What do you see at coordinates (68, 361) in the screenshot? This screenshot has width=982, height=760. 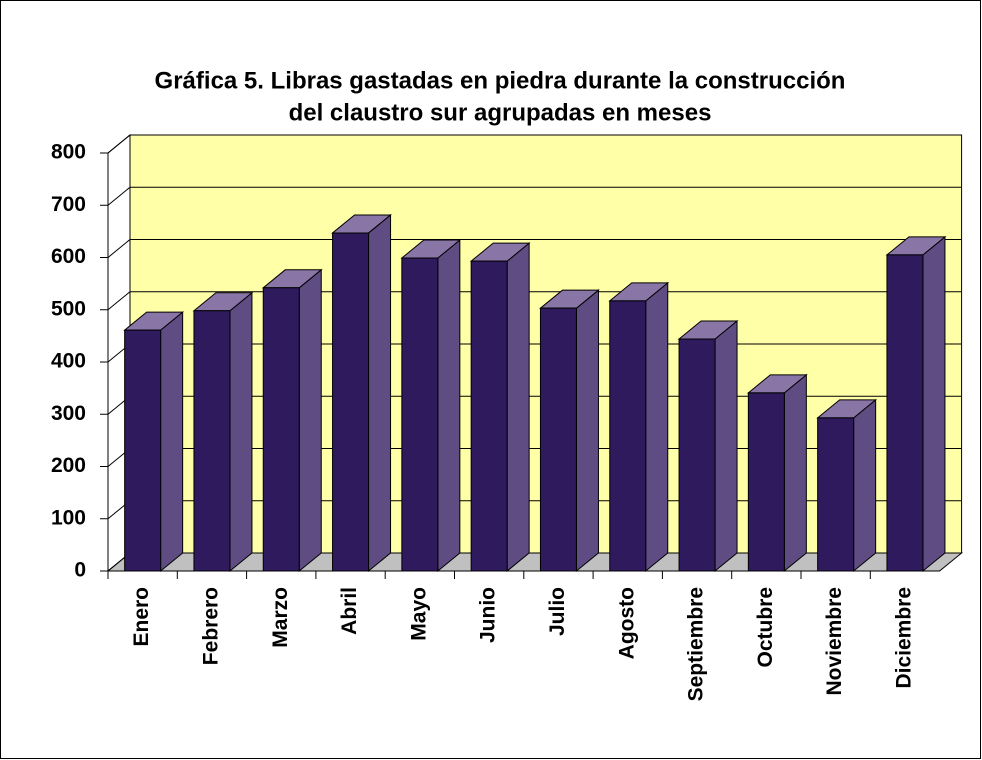 I see `y-tick-label: 400` at bounding box center [68, 361].